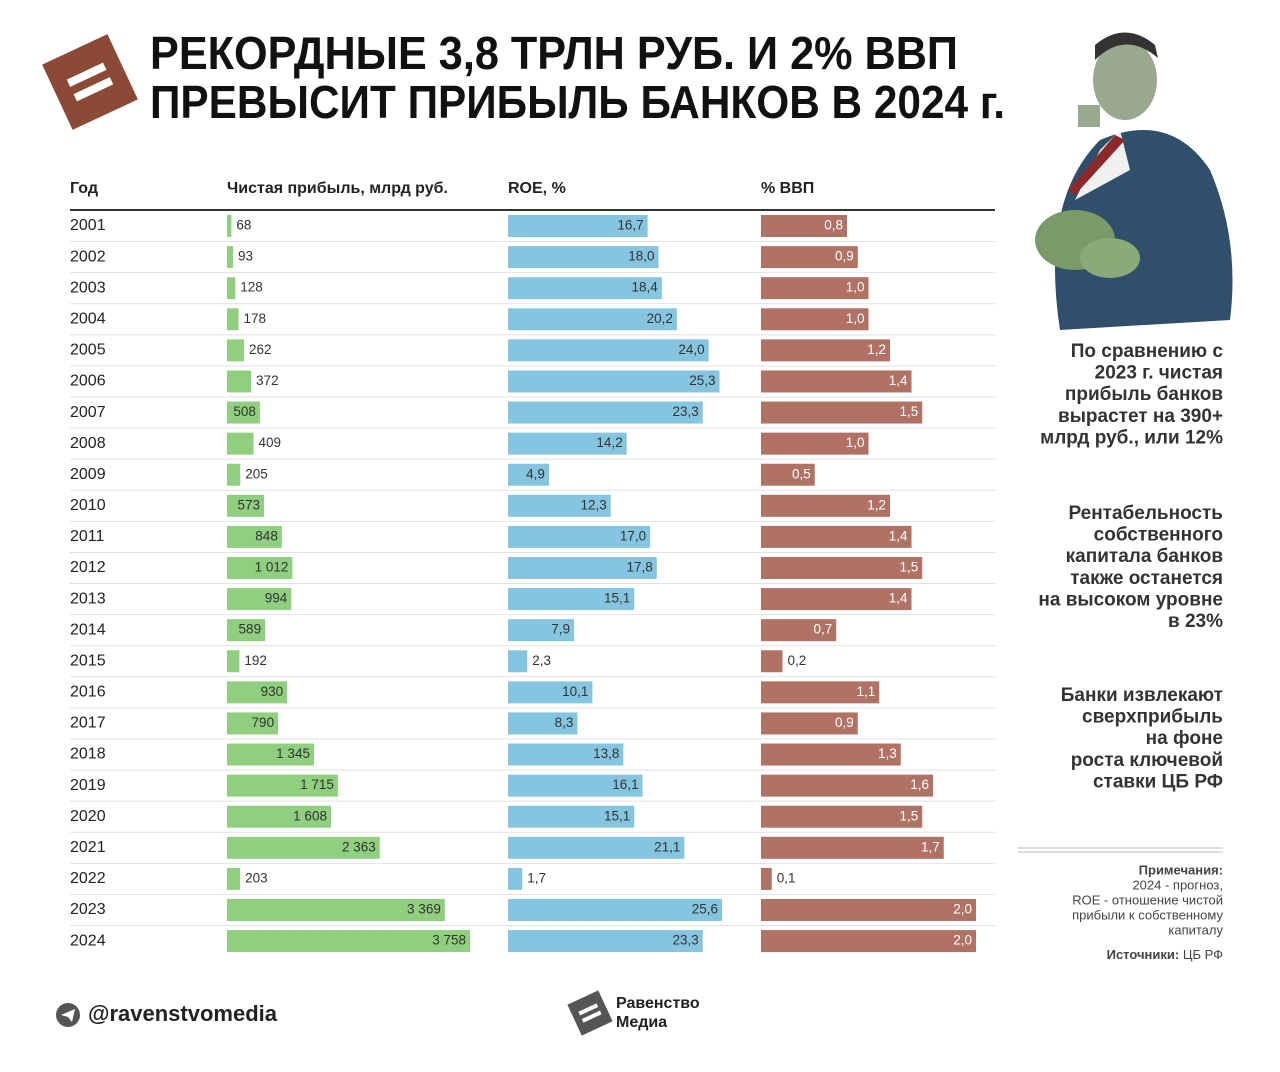 This screenshot has height=1072, width=1280. What do you see at coordinates (88, 940) in the screenshot?
I see `year-label: 2024` at bounding box center [88, 940].